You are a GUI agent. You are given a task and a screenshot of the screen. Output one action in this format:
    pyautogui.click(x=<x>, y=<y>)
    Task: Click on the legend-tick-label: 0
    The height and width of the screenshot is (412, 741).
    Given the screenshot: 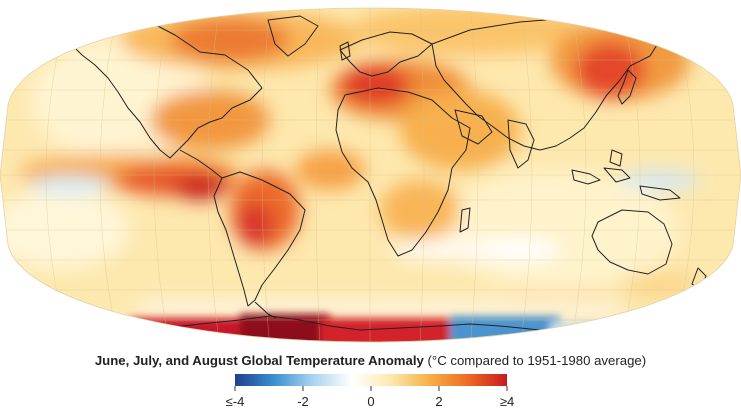 What is the action you would take?
    pyautogui.click(x=370, y=401)
    